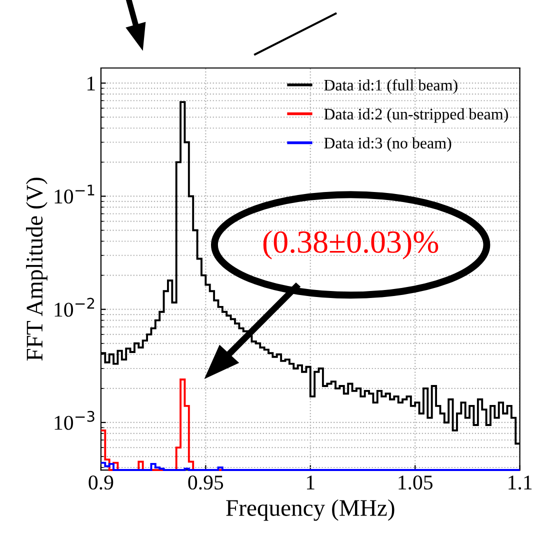 This screenshot has width=537, height=544. I want to click on y-axis-title: FFT Amplitude (V), so click(37, 269).